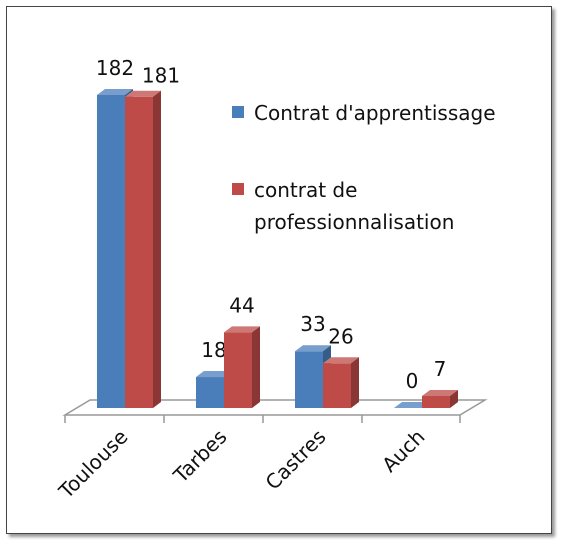  Describe the element at coordinates (200, 457) in the screenshot. I see `x-tick-label: Tarbes` at that location.